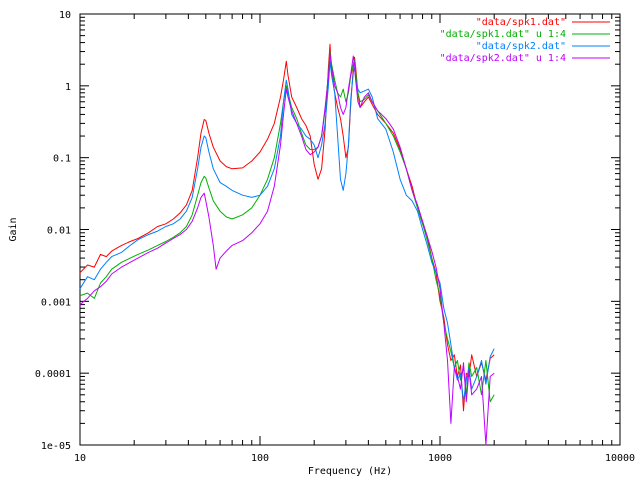  What do you see at coordinates (260, 458) in the screenshot?
I see `x-tick-label: 100` at bounding box center [260, 458].